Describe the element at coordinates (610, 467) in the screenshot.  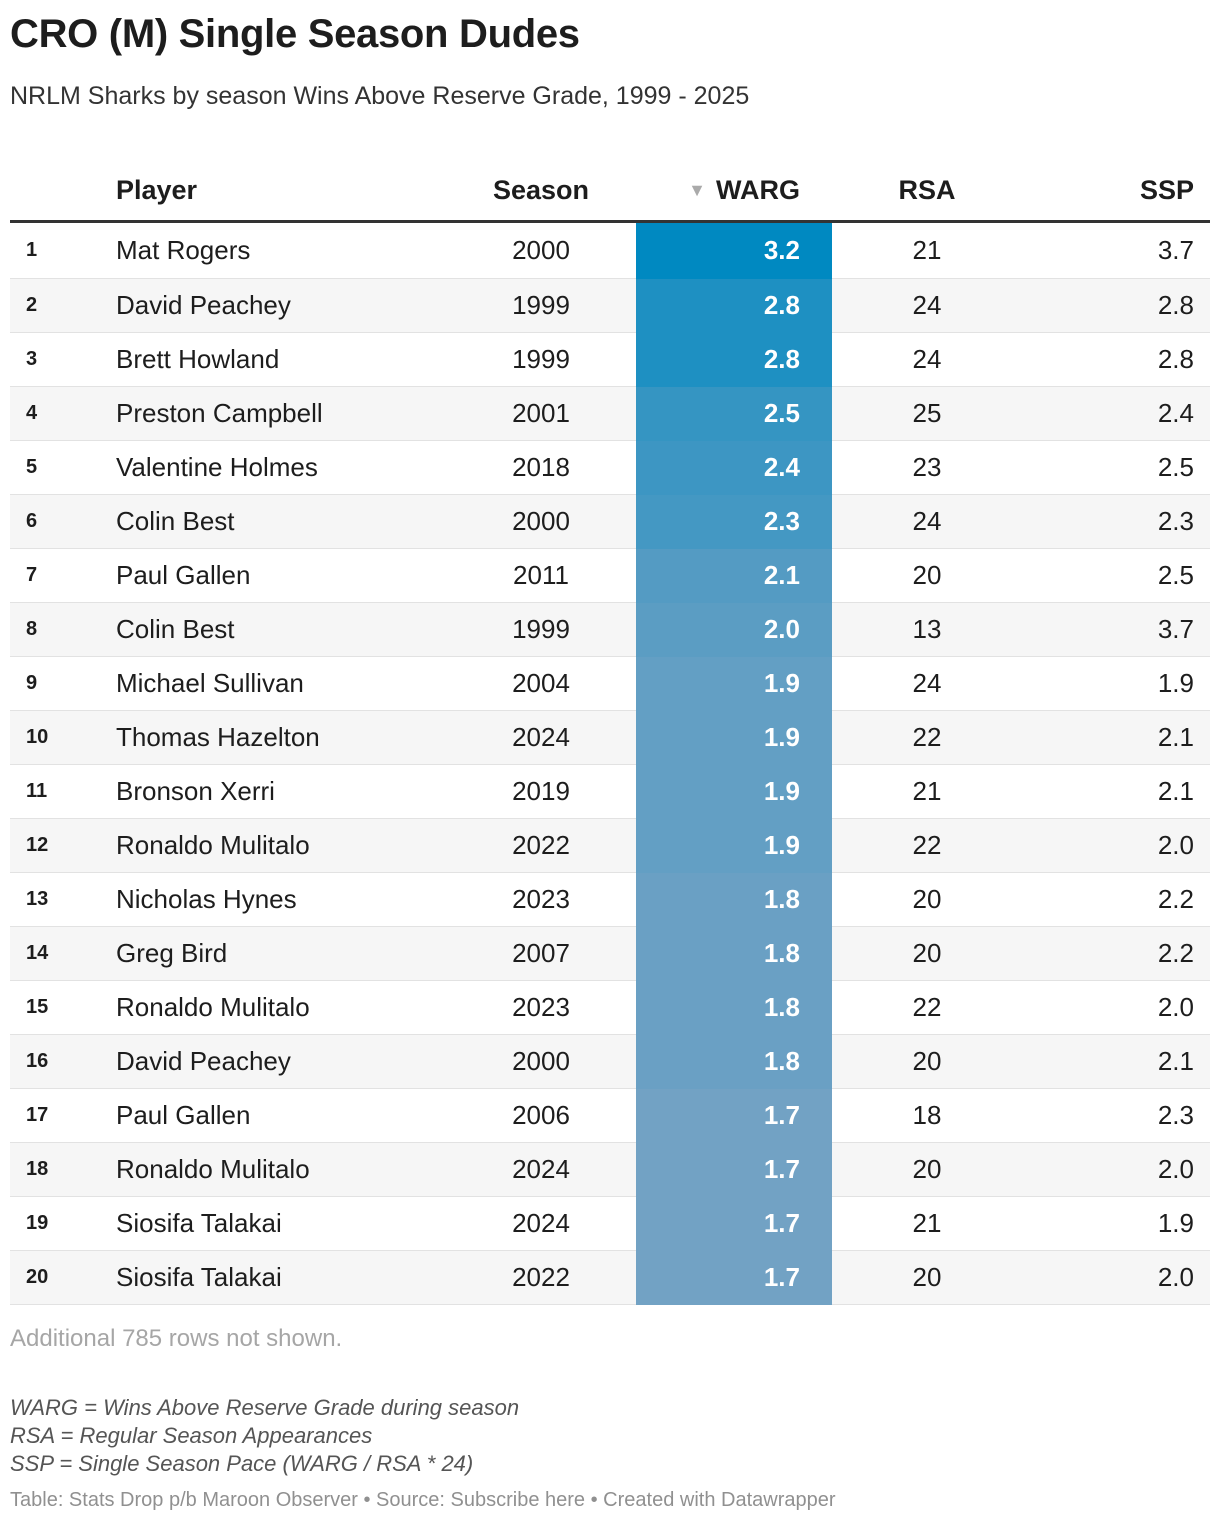
I see `table-row: 5 Valentine Holmes 2018 2.4 23 2.5` at that location.